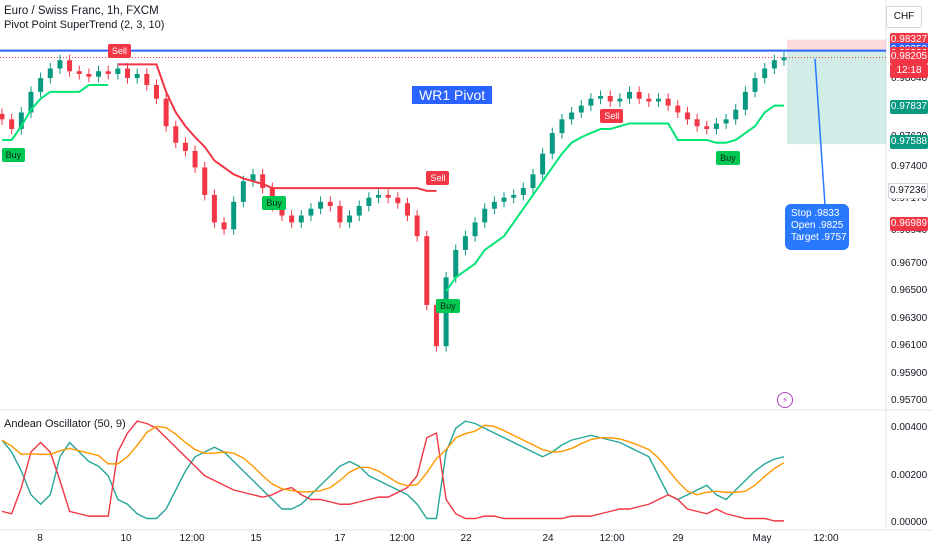 The height and width of the screenshot is (550, 932). Describe the element at coordinates (909, 70) in the screenshot. I see `price-axis-tag: 12:18` at that location.